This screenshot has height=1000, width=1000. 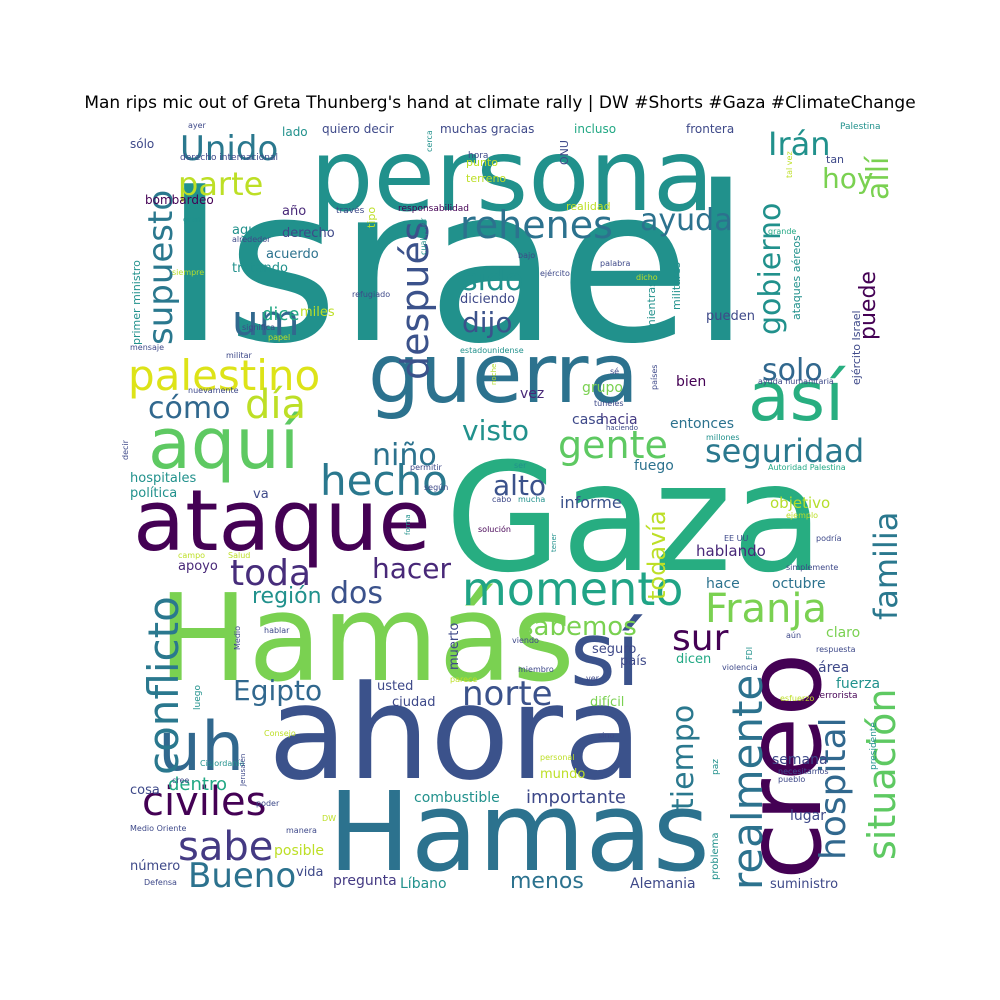 I want to click on word-papel: papel, so click(x=279, y=337).